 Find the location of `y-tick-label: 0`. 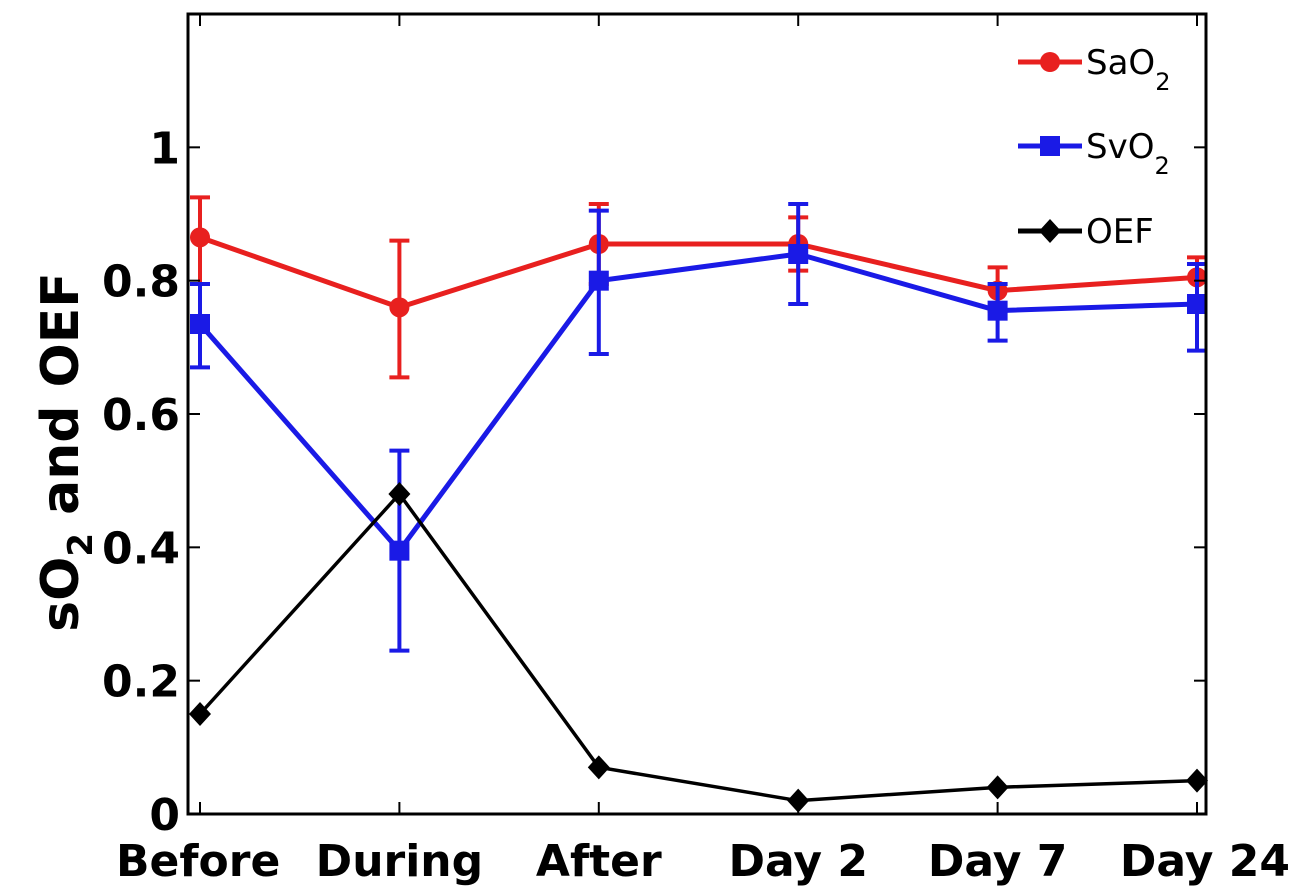

y-tick-label: 0 is located at coordinates (164, 815).